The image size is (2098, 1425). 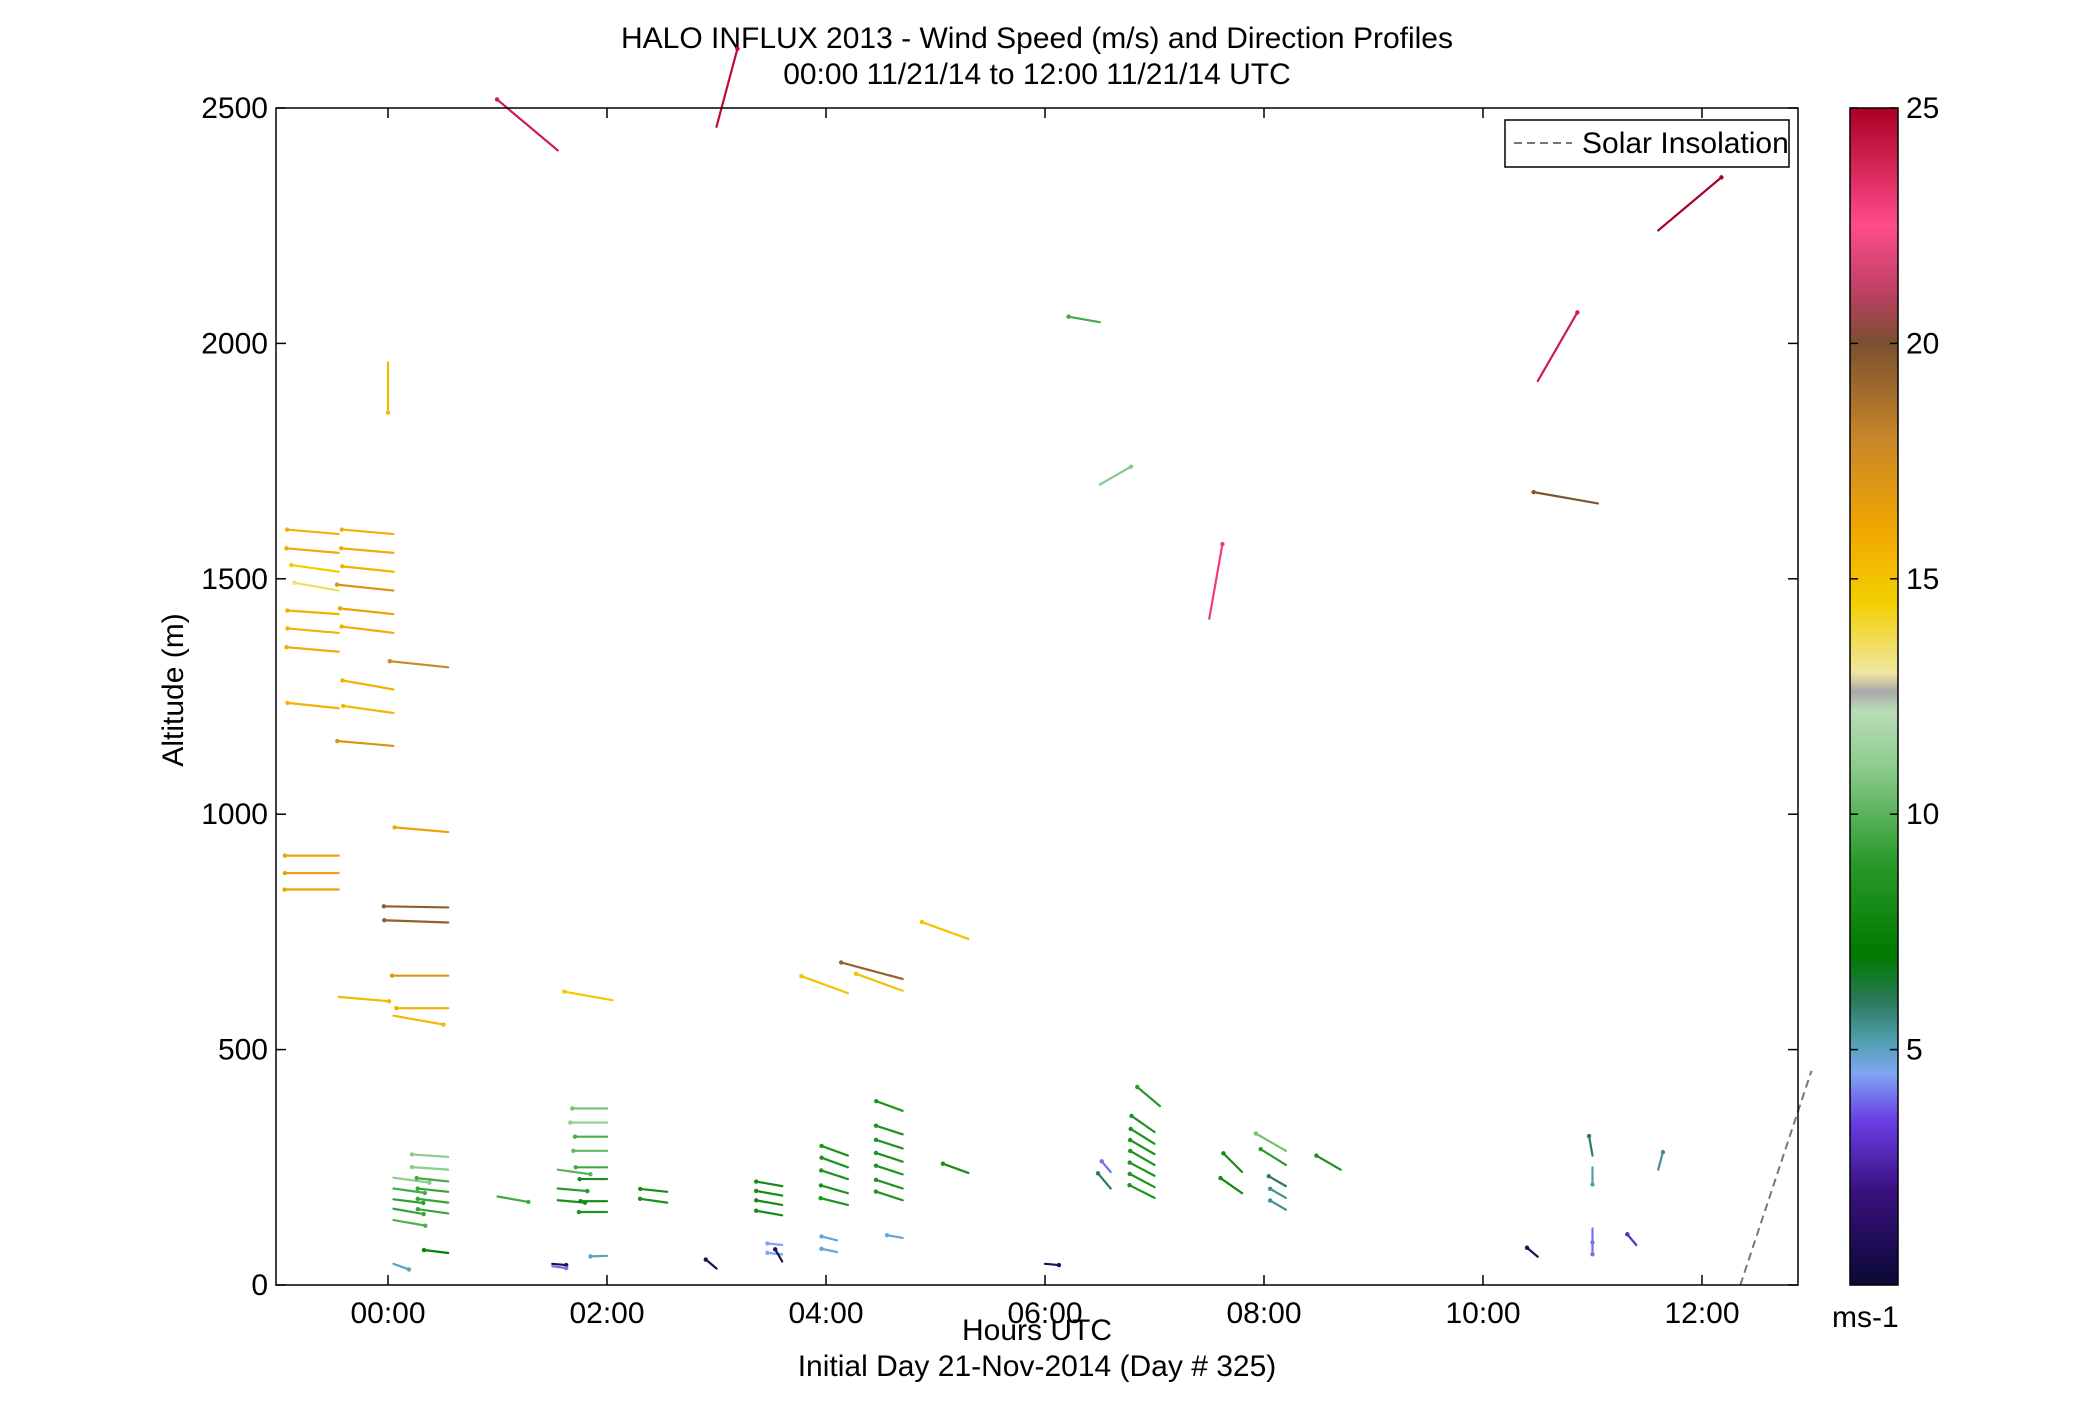 I want to click on chart-subtitle: 00:00 11/21/14 to 12:00 11/21/14 UTC, so click(x=1037, y=74).